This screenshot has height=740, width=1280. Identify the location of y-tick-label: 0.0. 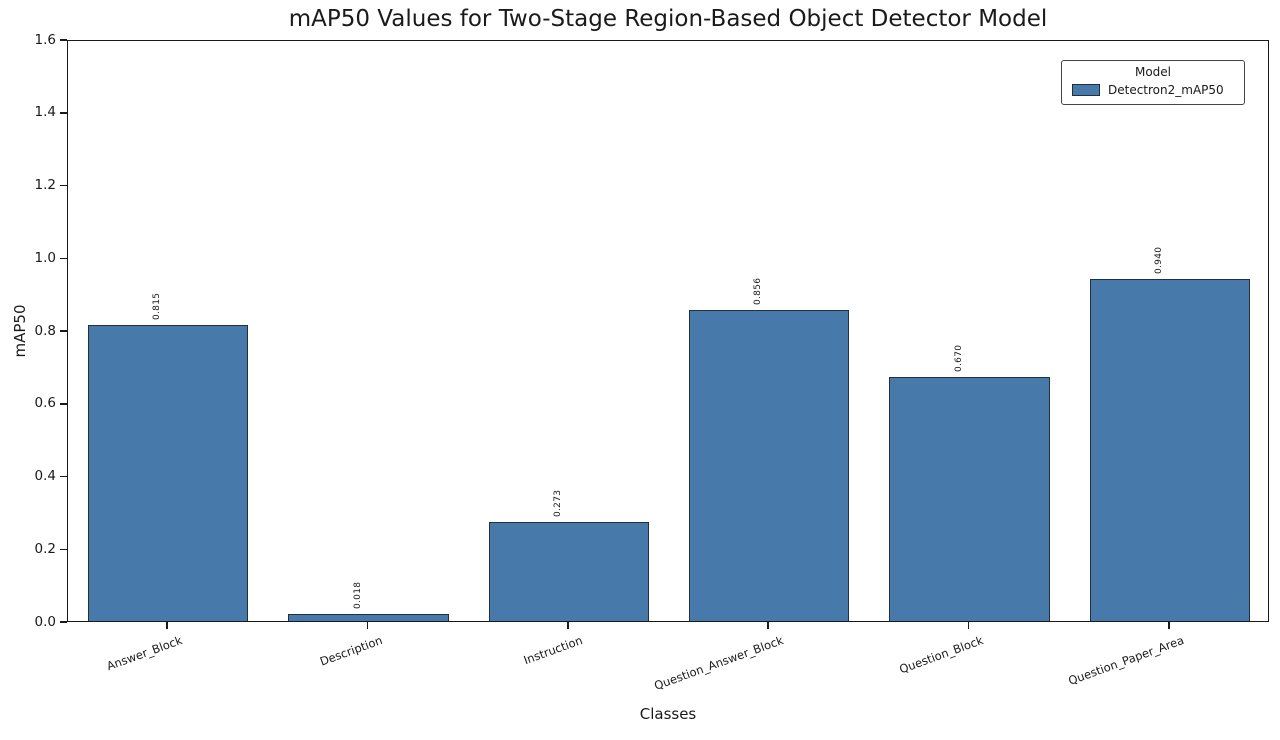
(45, 621).